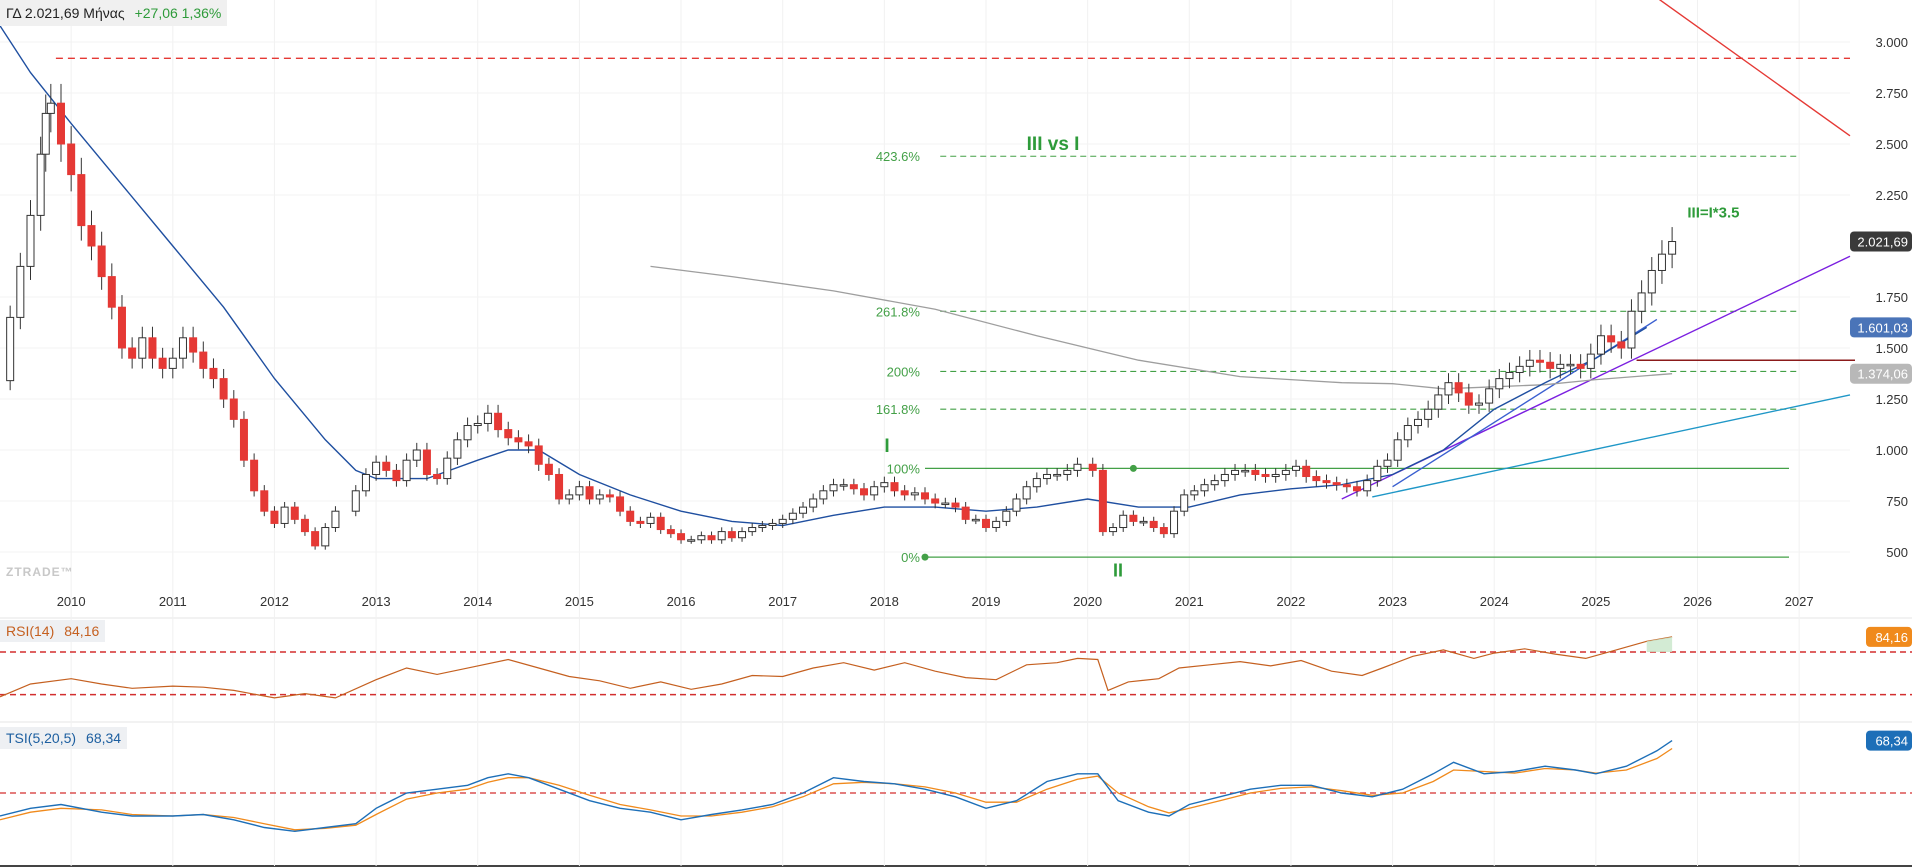 The image size is (1912, 868). What do you see at coordinates (836, 667) in the screenshot?
I see `rsi-line` at bounding box center [836, 667].